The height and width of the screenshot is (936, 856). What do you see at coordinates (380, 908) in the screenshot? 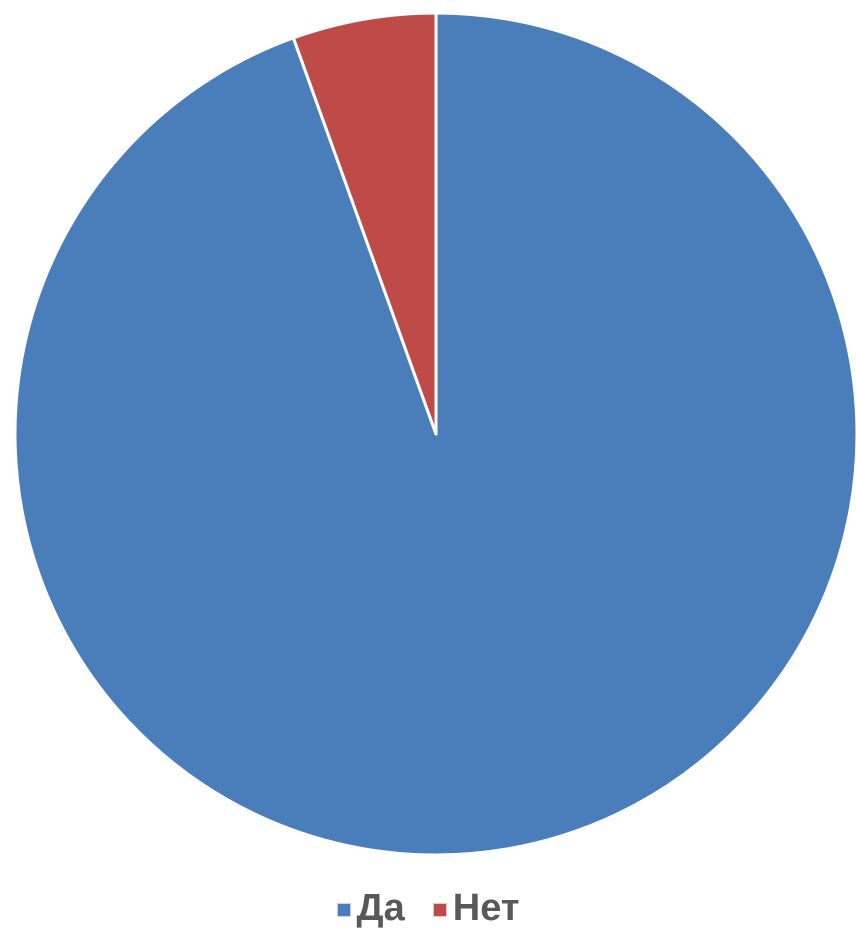
I see `legend-label-da: Да` at bounding box center [380, 908].